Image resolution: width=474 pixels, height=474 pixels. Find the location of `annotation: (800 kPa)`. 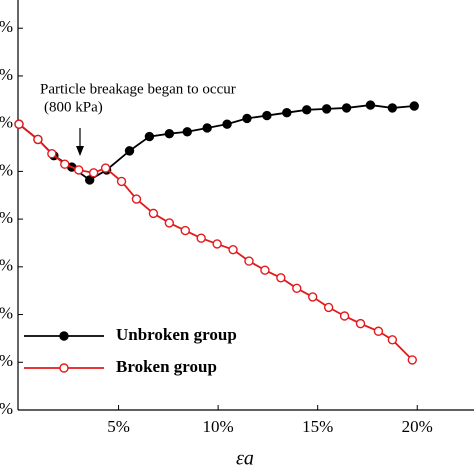

annotation: (800 kPa) is located at coordinates (73, 107).